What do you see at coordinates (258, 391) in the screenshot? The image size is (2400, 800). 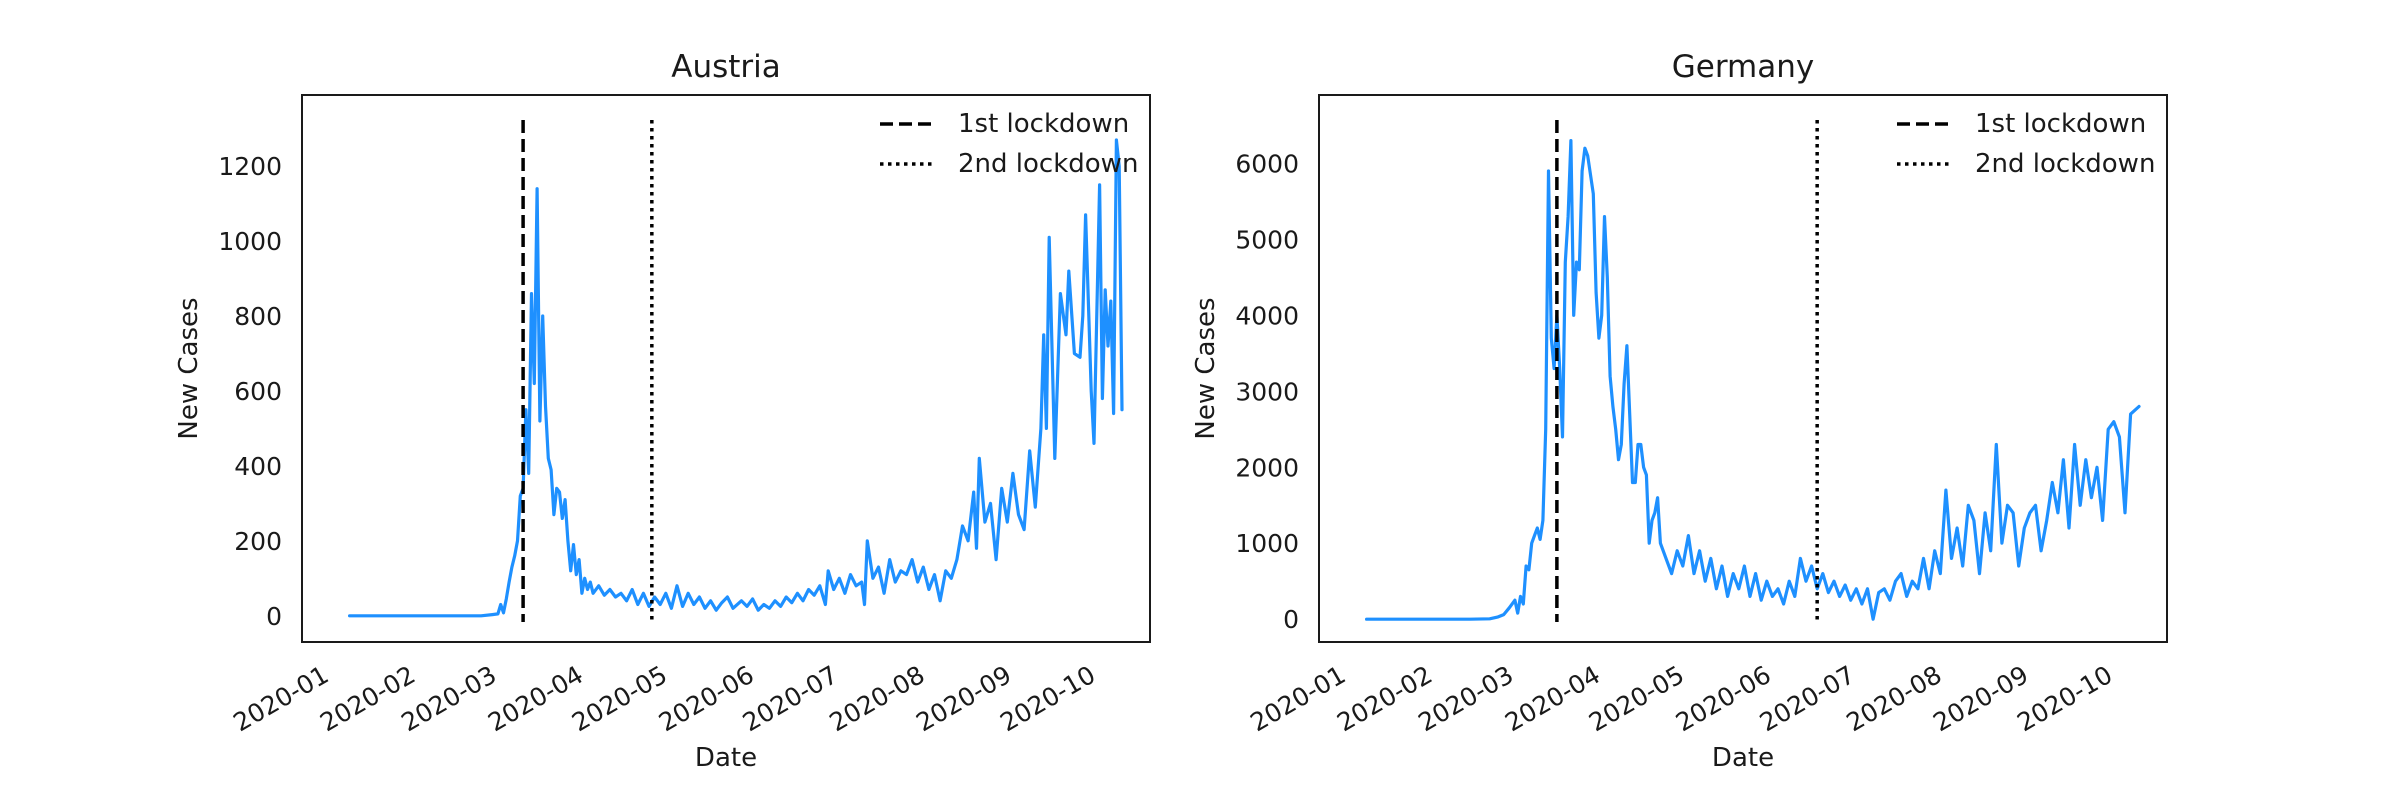 I see `y-tick-label: 600` at bounding box center [258, 391].